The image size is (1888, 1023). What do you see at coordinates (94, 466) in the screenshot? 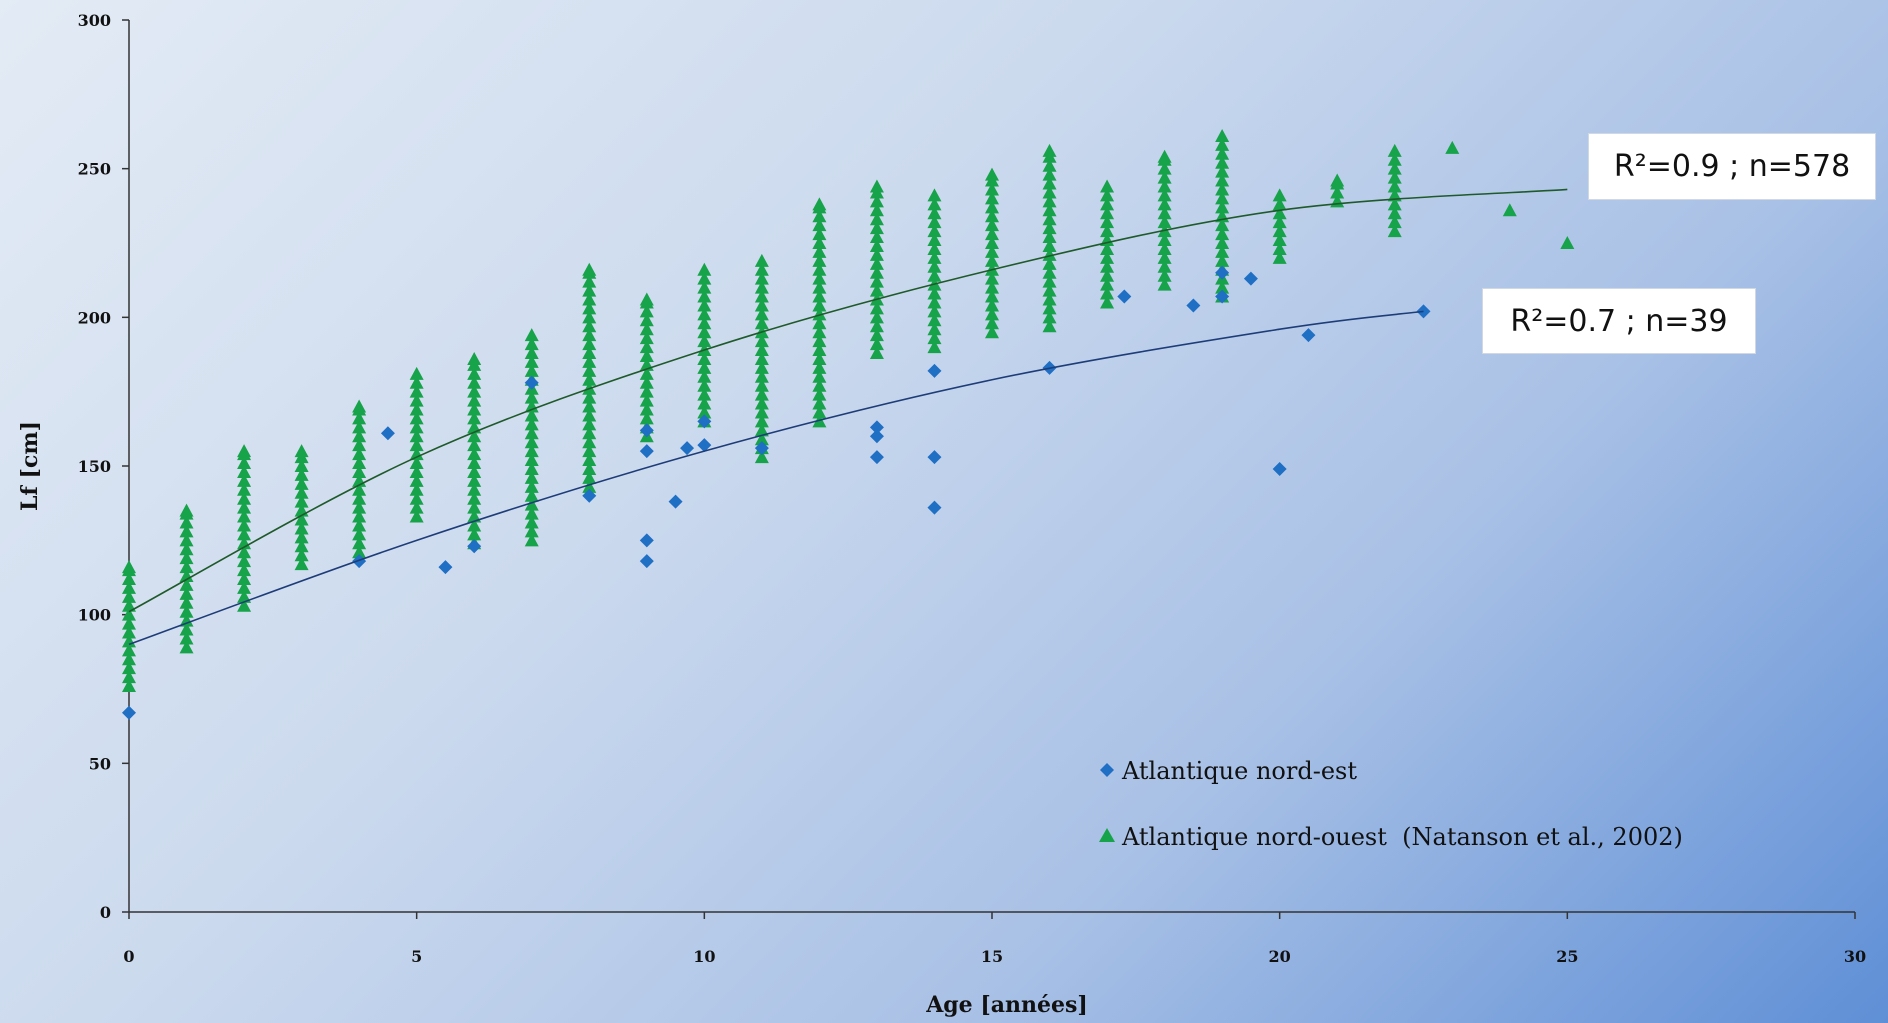
I see `y-tick-label: 150` at bounding box center [94, 466].